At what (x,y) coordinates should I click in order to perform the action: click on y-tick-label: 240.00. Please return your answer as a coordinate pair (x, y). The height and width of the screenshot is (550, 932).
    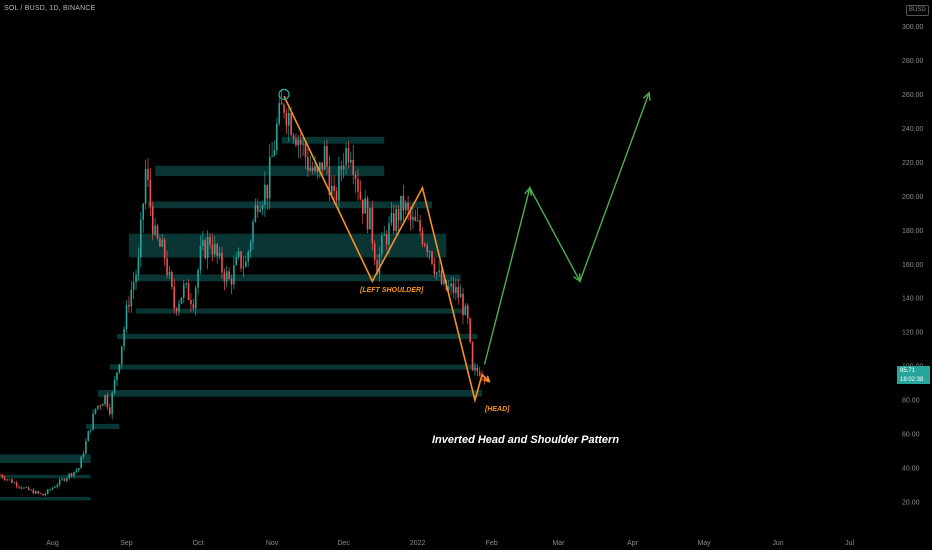
    Looking at the image, I should click on (913, 129).